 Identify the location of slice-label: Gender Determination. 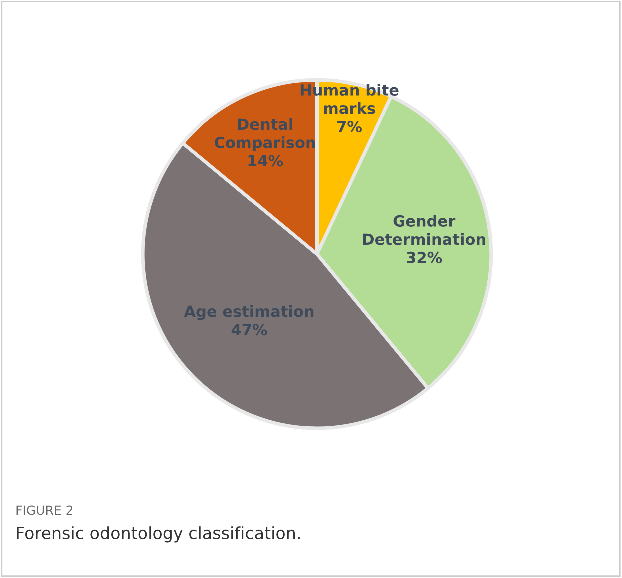
(425, 230).